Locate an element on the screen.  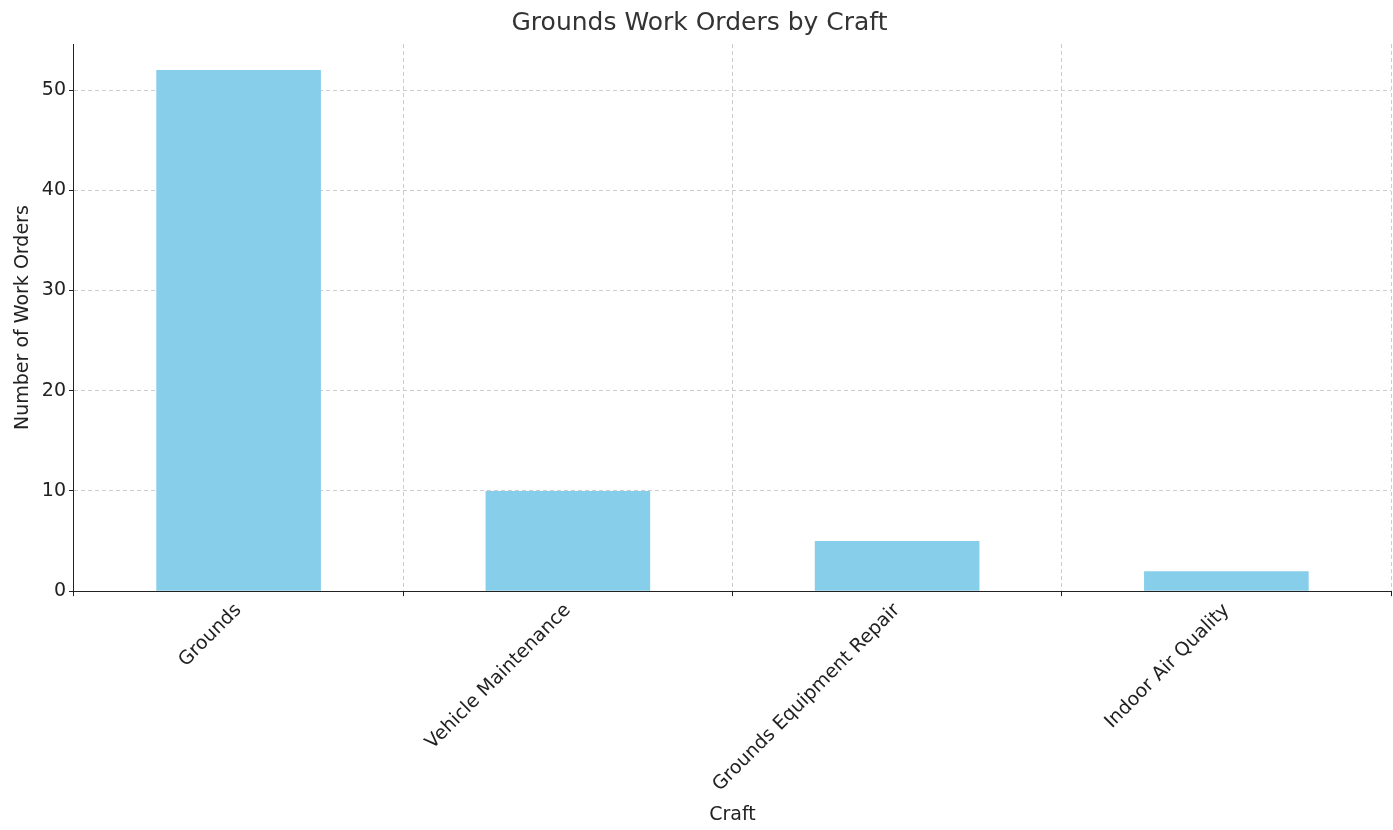
y-tick-label: 30 is located at coordinates (53, 288).